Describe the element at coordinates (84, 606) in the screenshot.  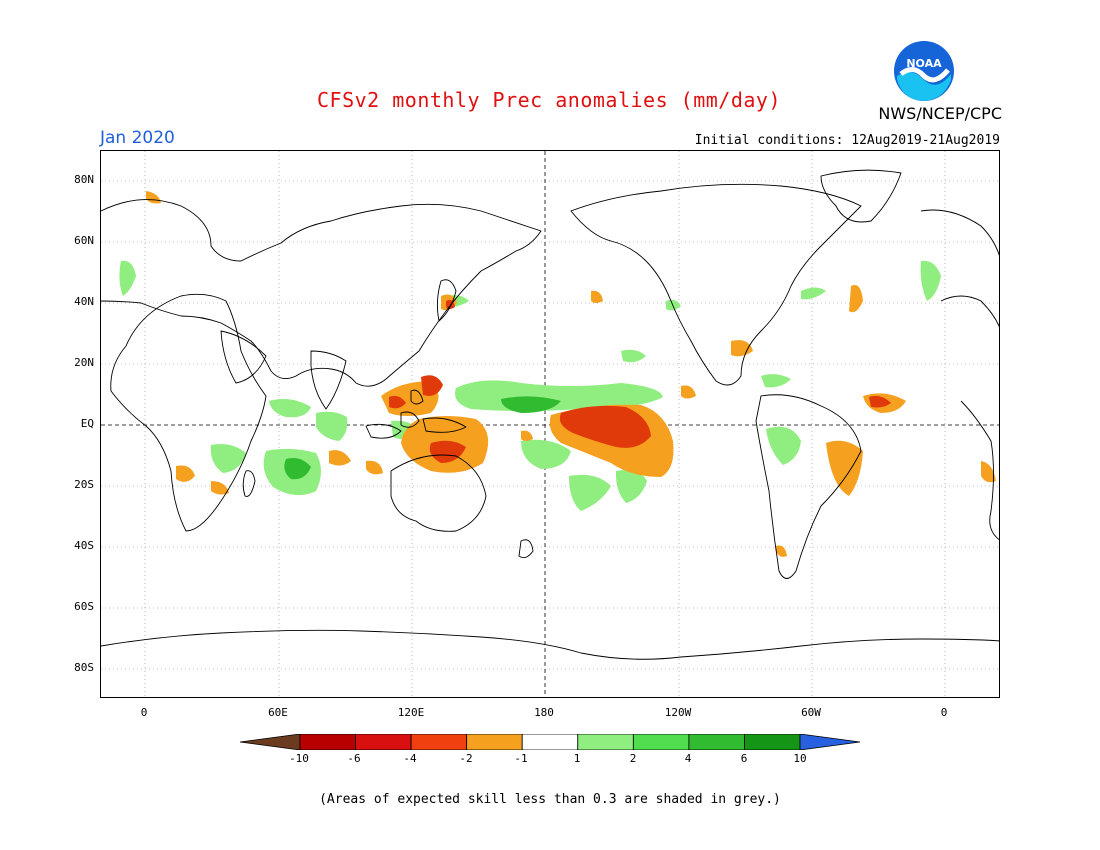
I see `lat-label: 60S` at that location.